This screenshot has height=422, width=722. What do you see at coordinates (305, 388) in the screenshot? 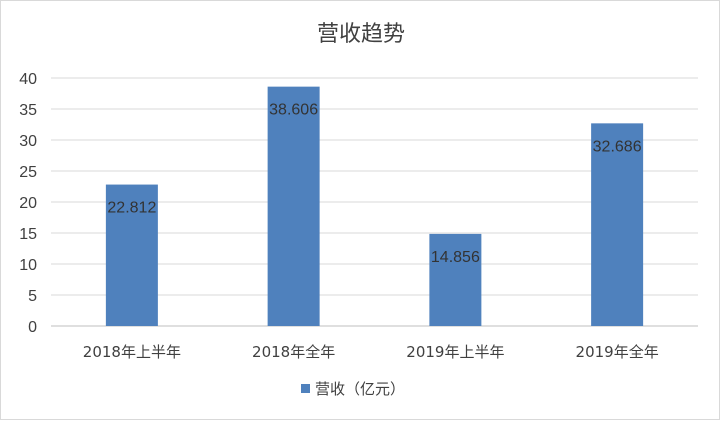
I see `legend-swatch` at bounding box center [305, 388].